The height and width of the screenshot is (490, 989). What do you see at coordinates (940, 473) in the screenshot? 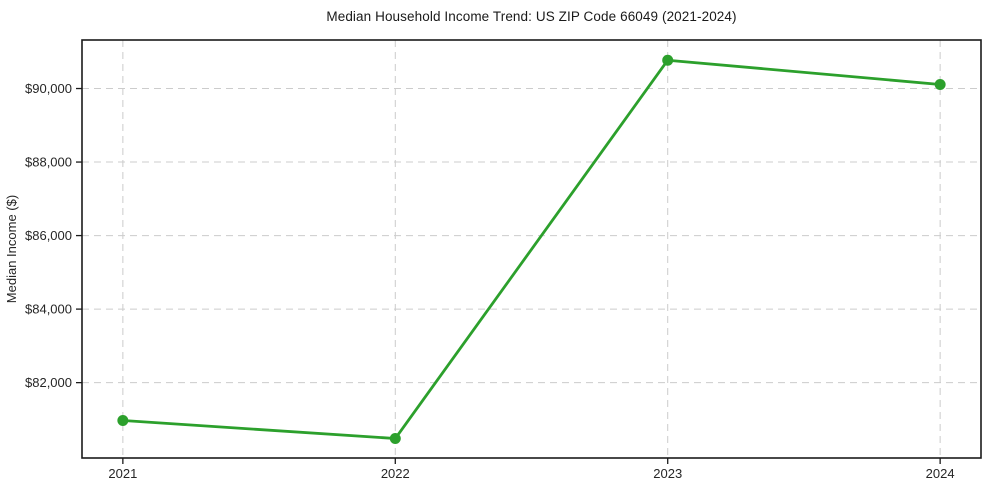
I see `x-tick-label: 2024` at bounding box center [940, 473].